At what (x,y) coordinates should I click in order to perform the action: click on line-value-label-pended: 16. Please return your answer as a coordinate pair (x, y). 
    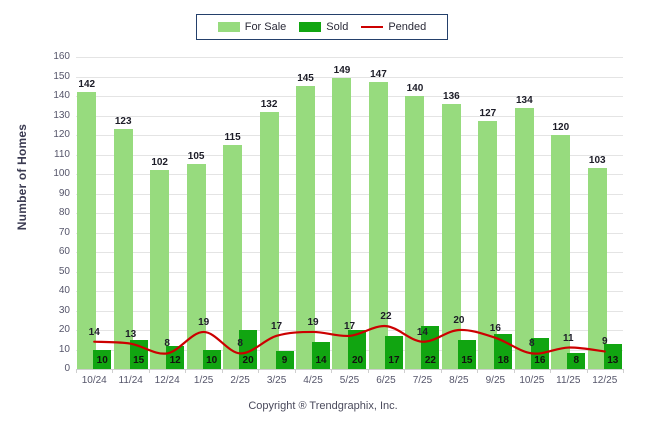
    Looking at the image, I should click on (495, 328).